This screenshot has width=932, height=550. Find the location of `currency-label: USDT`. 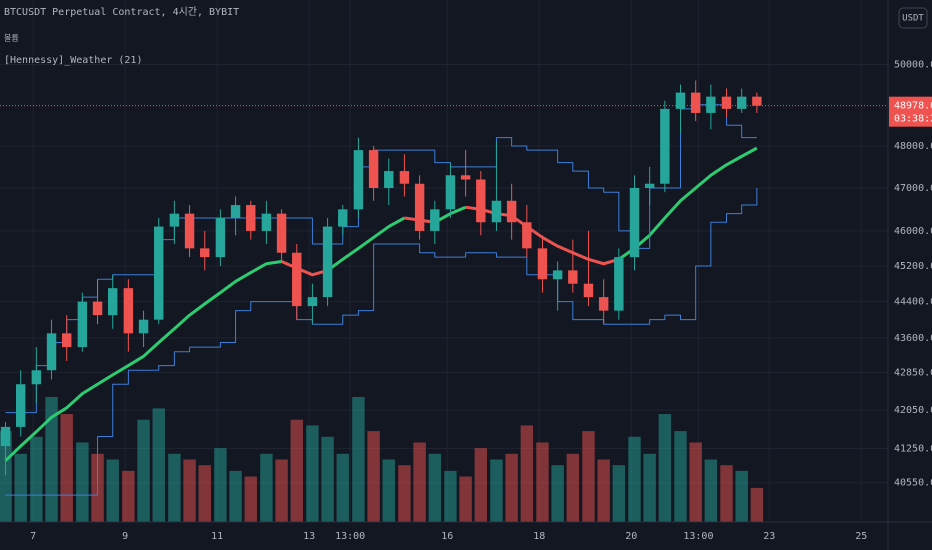

currency-label: USDT is located at coordinates (913, 19).